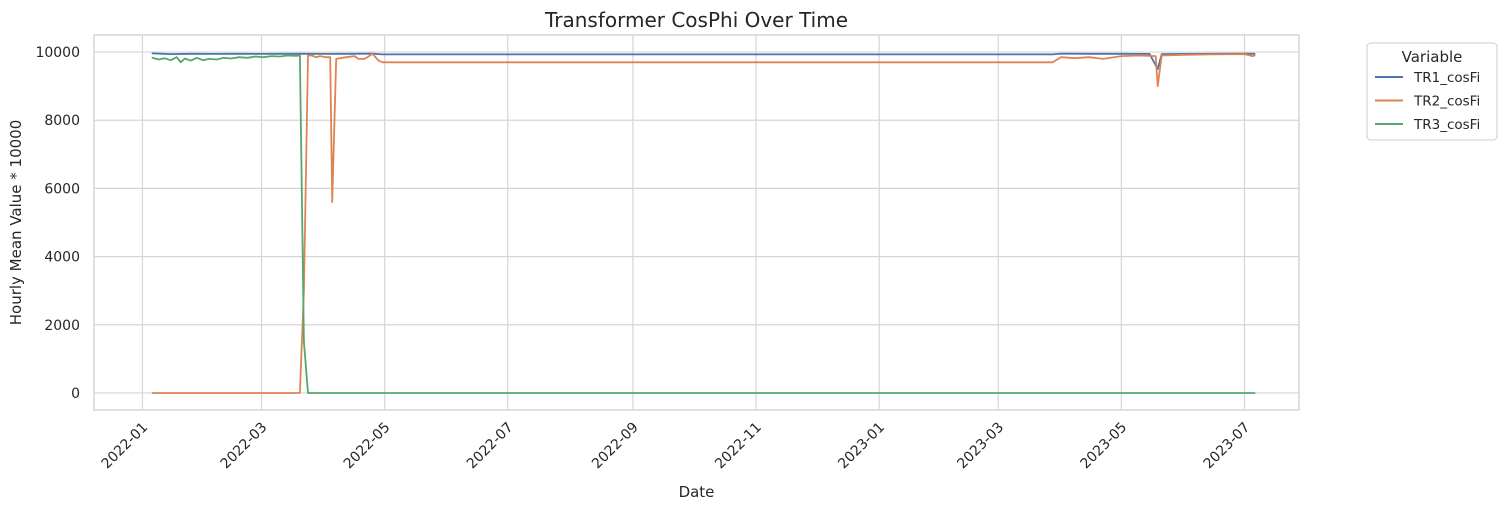 This screenshot has width=1506, height=510. I want to click on x-tick-label: 2023-07, so click(1227, 446).